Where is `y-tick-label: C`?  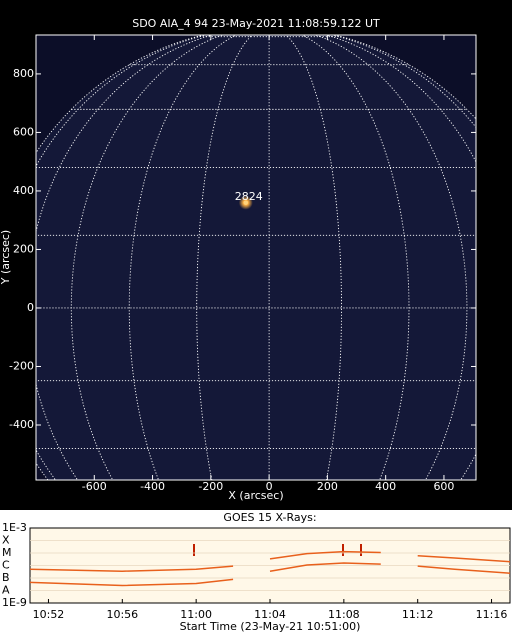
y-tick-label: C is located at coordinates (6, 565).